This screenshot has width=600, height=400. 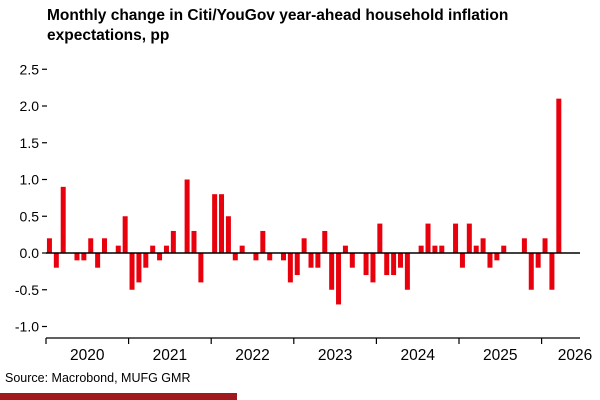 What do you see at coordinates (170, 355) in the screenshot?
I see `x-tick-label: 2021` at bounding box center [170, 355].